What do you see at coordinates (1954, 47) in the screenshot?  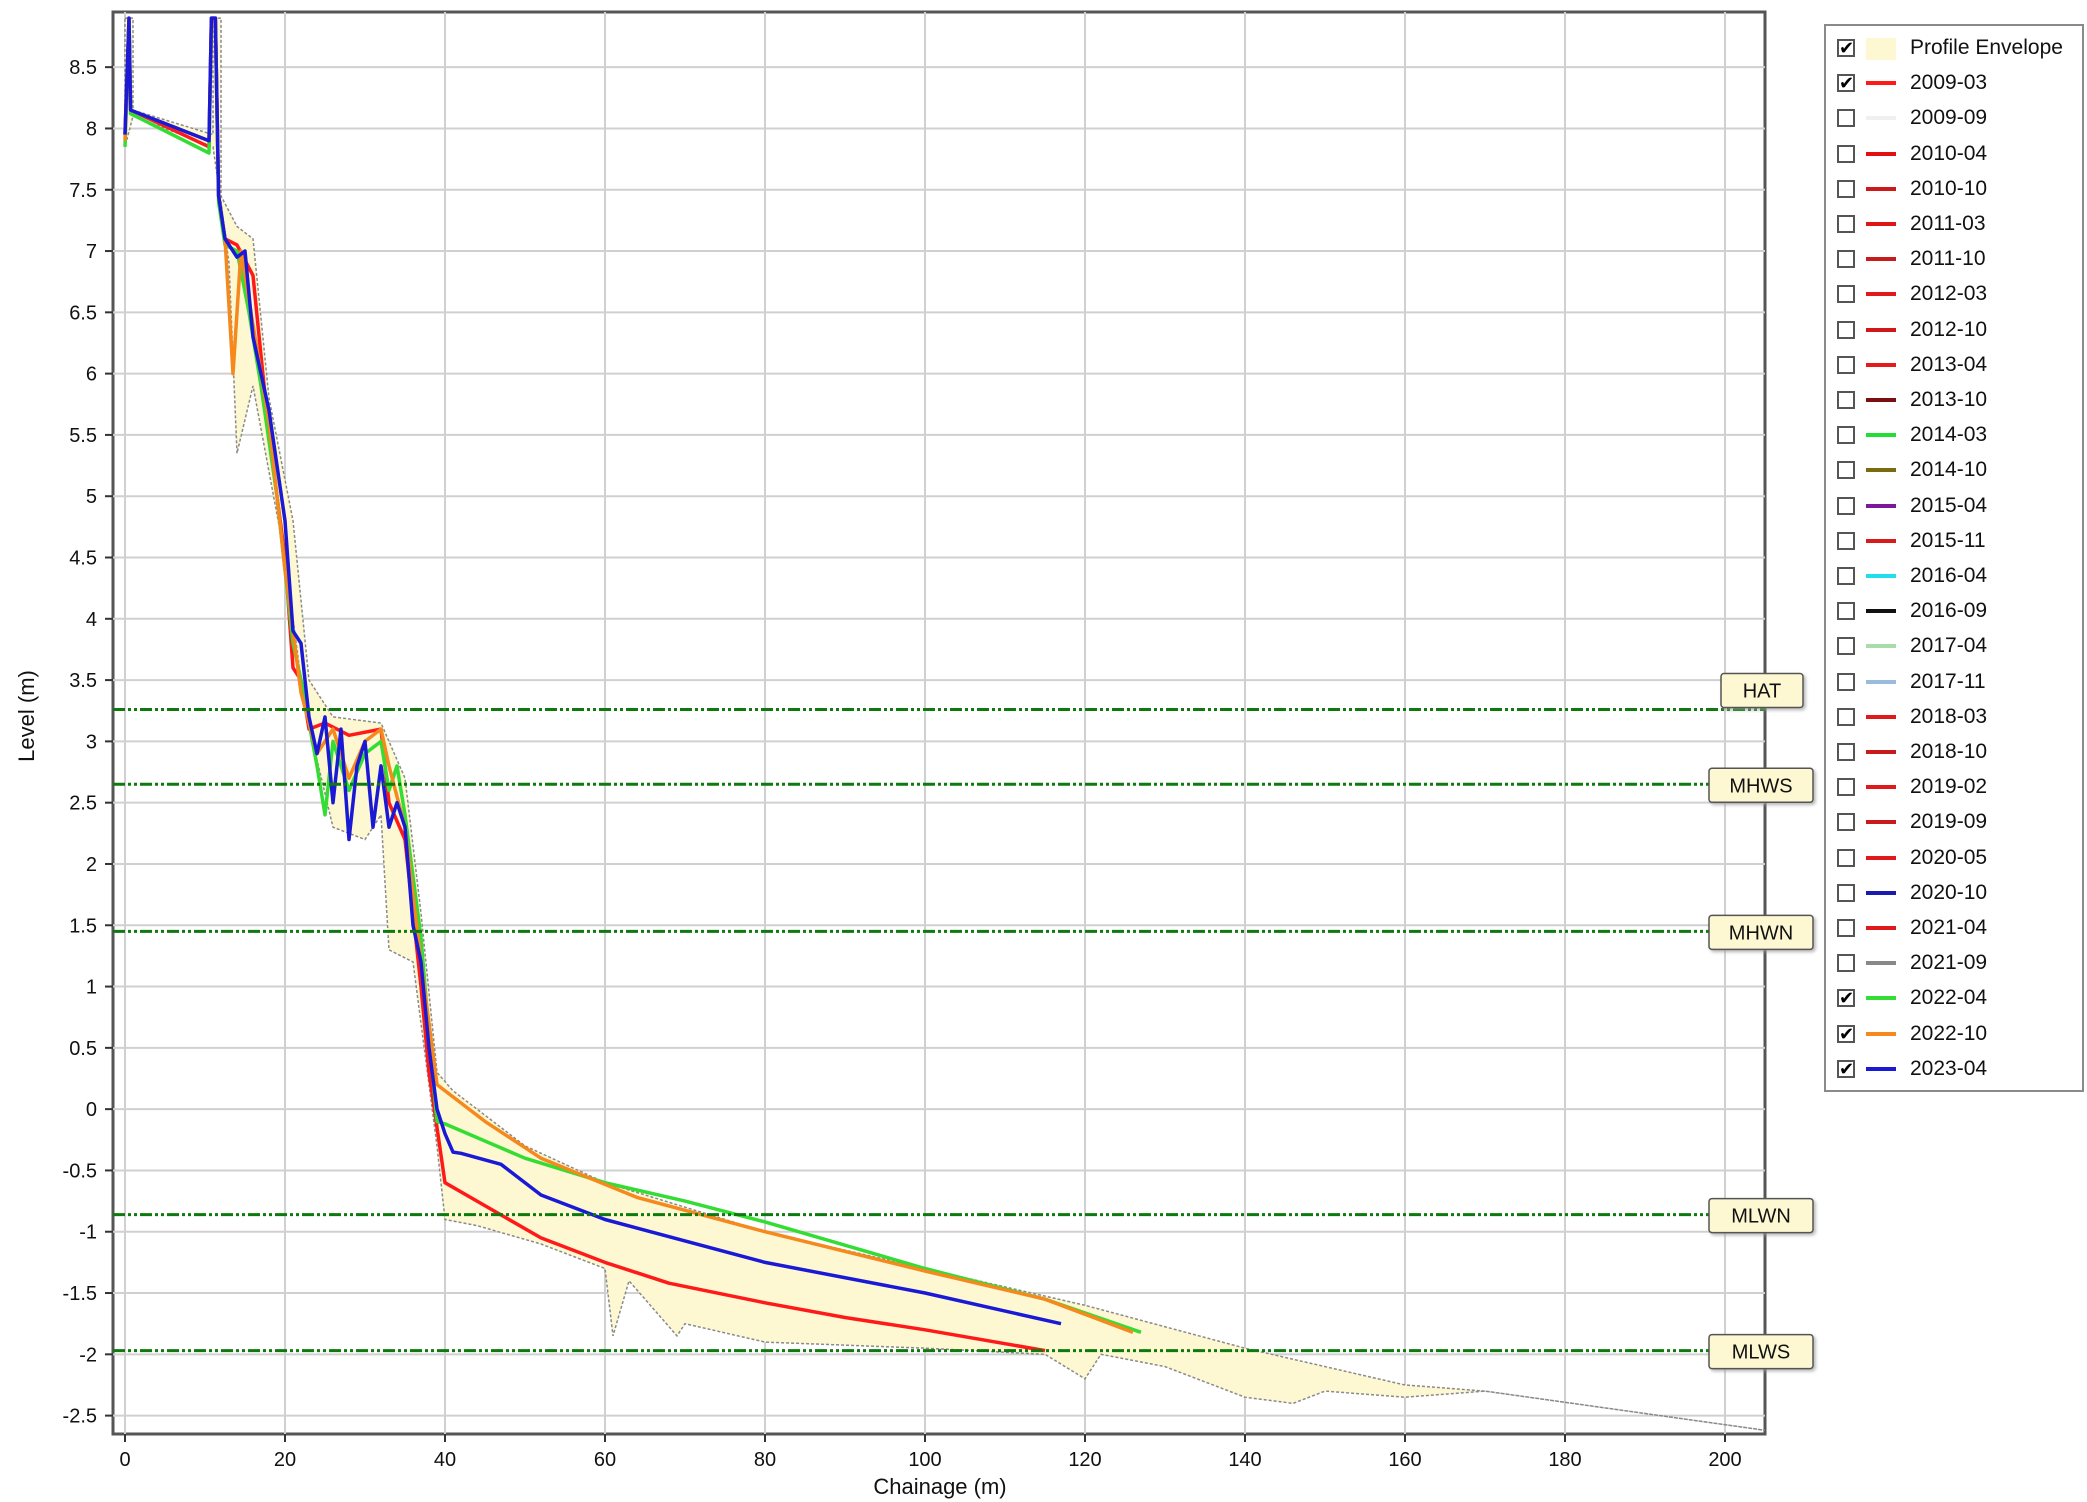 I see `legend-item: ✔ Profile Envelope` at bounding box center [1954, 47].